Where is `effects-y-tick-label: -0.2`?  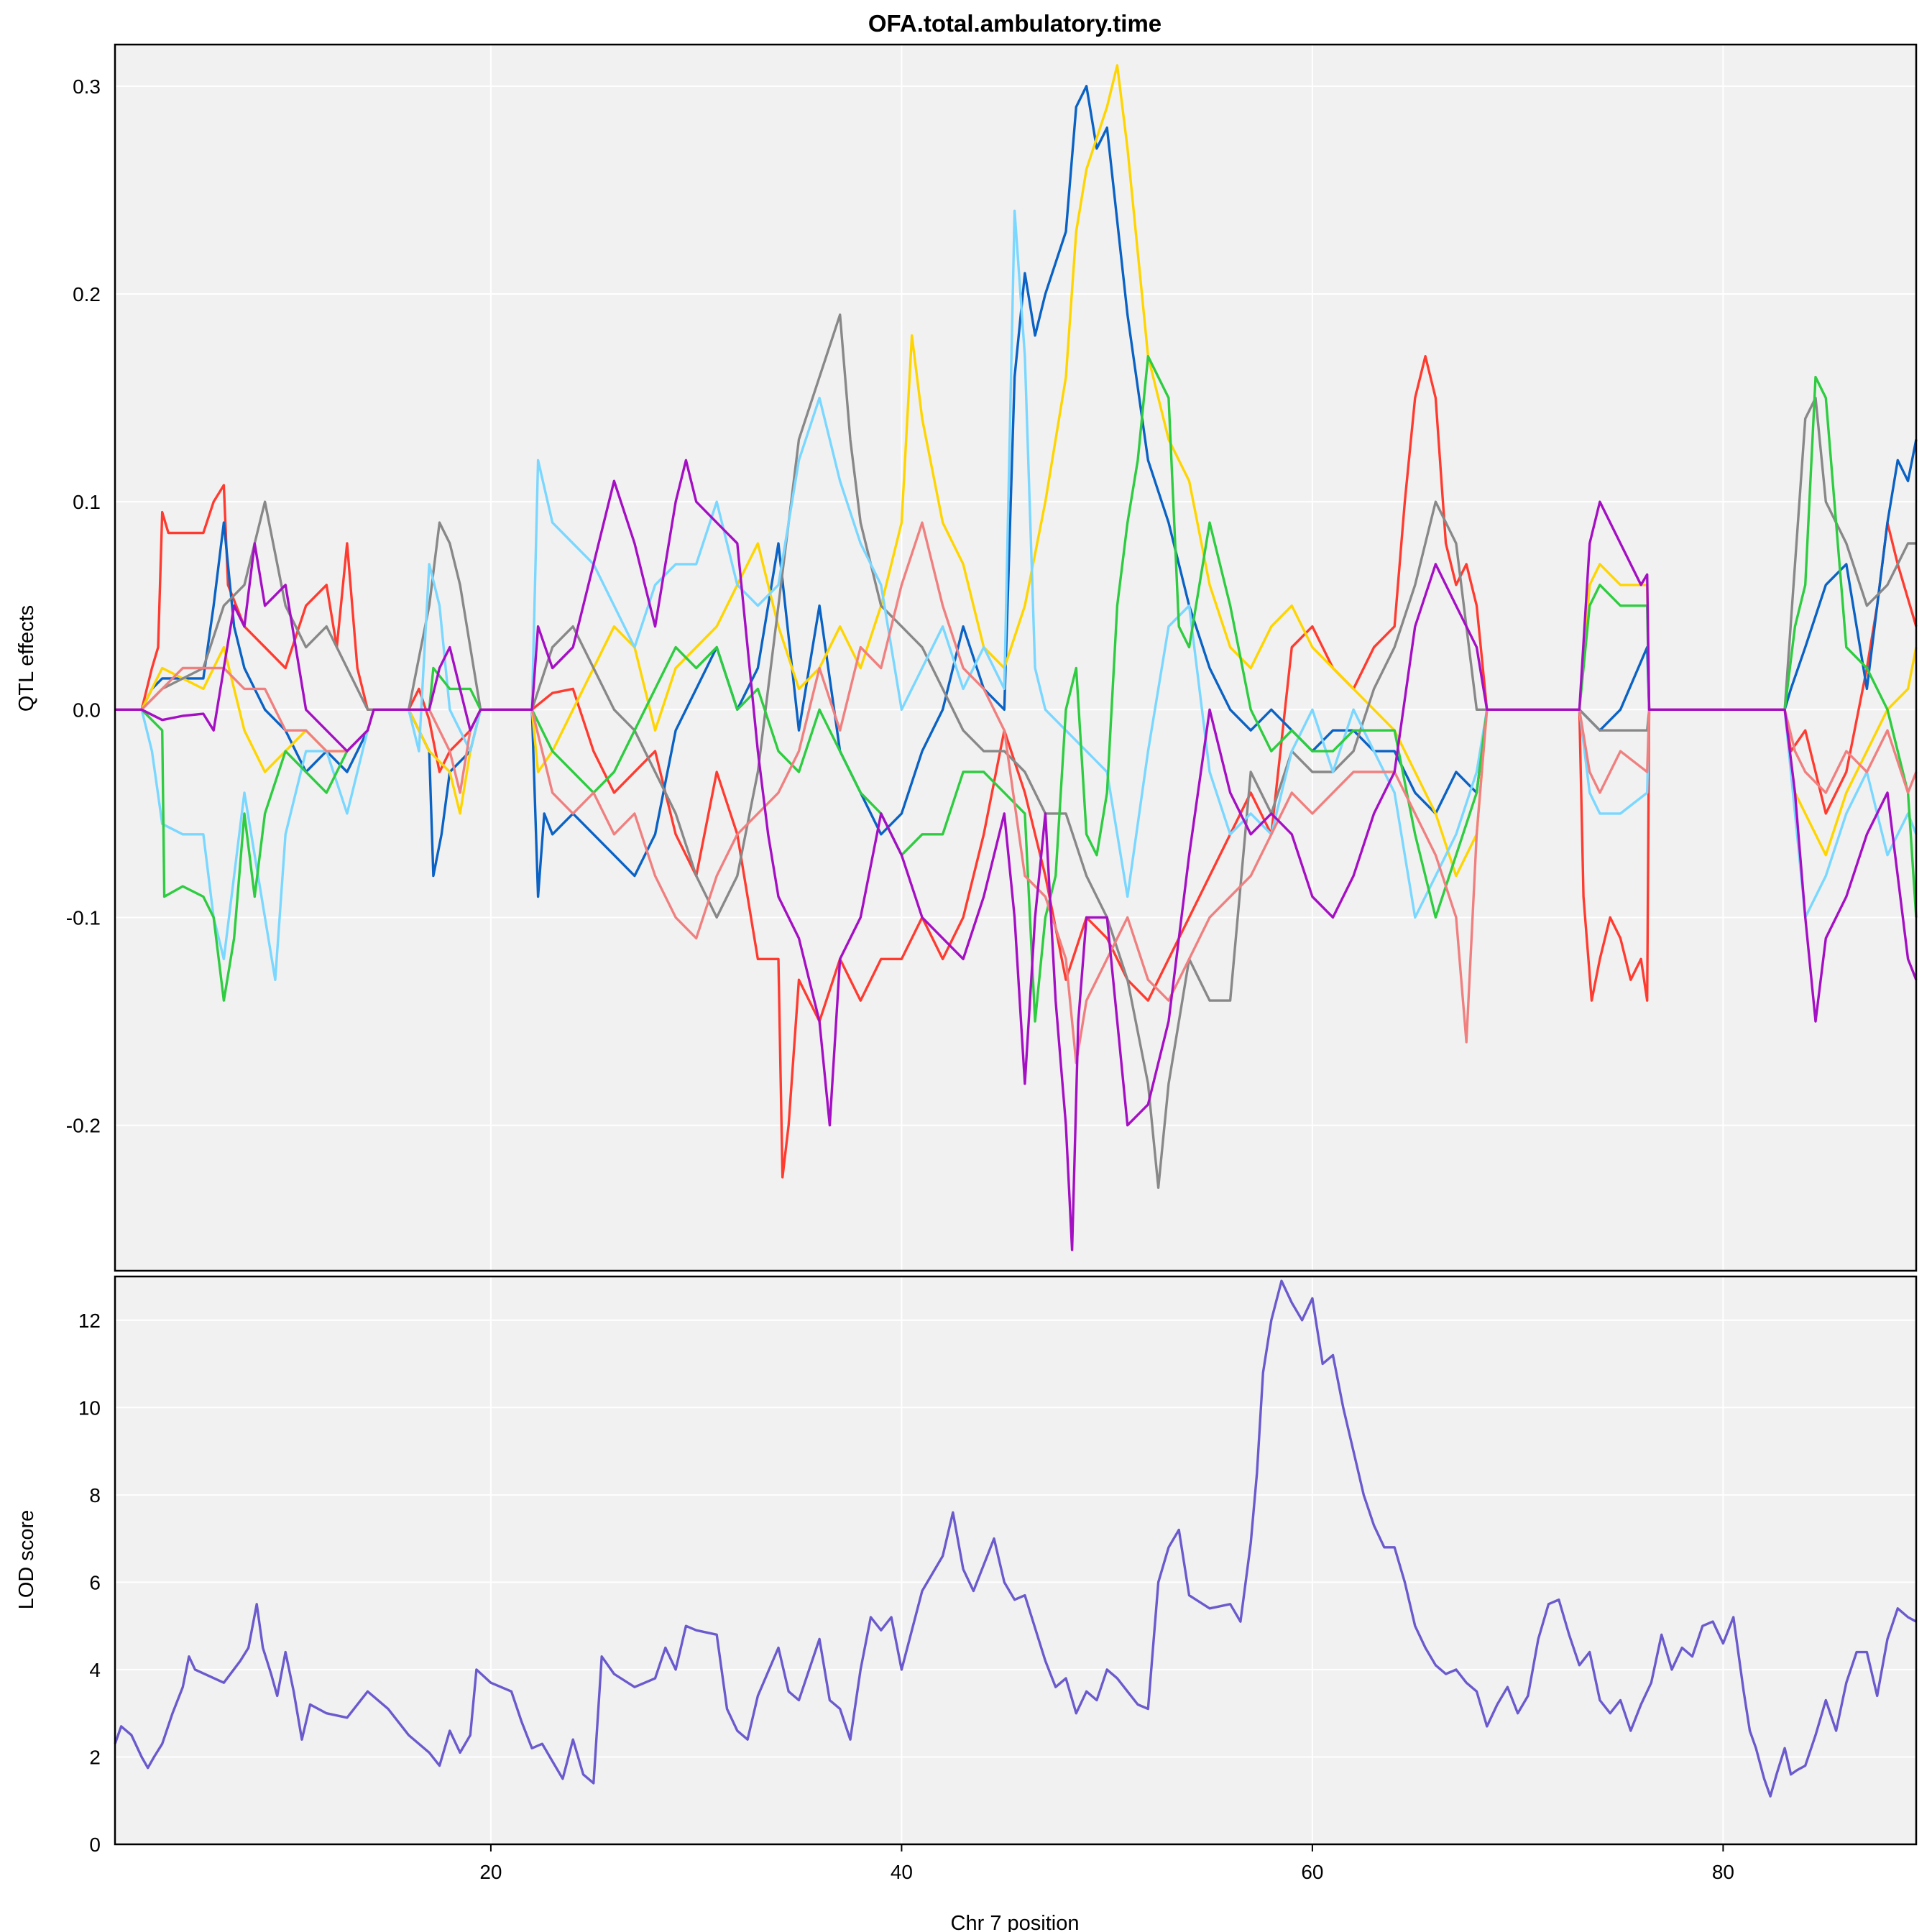
effects-y-tick-label: -0.2 is located at coordinates (83, 1126).